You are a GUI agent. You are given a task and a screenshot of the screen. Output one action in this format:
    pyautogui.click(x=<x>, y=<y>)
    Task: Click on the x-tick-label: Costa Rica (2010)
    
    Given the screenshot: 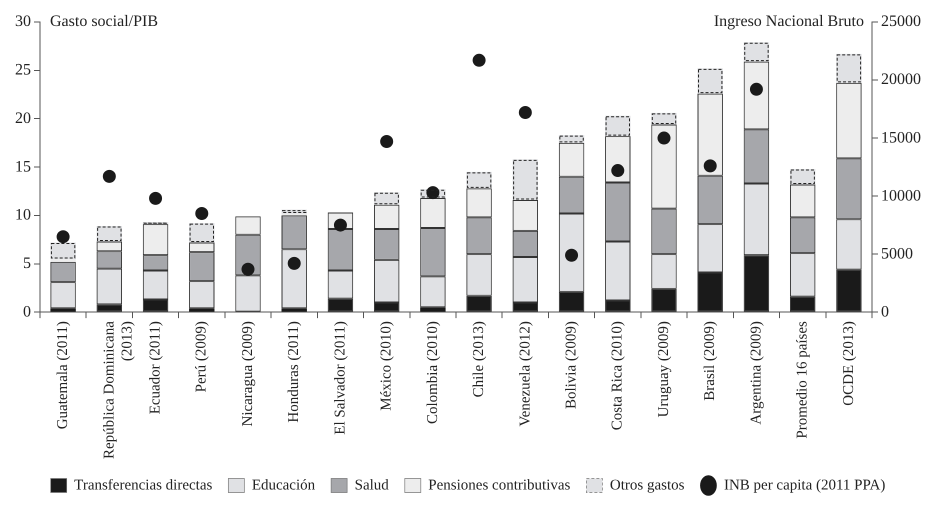 What is the action you would take?
    pyautogui.click(x=618, y=375)
    